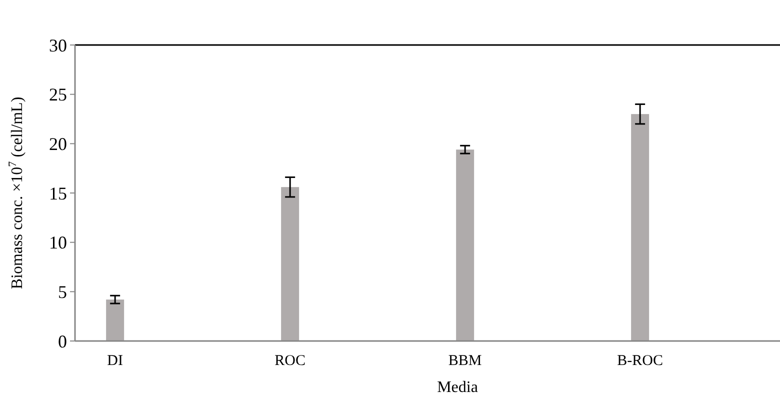 The width and height of the screenshot is (780, 400). I want to click on y-tick-label: 20, so click(58, 144).